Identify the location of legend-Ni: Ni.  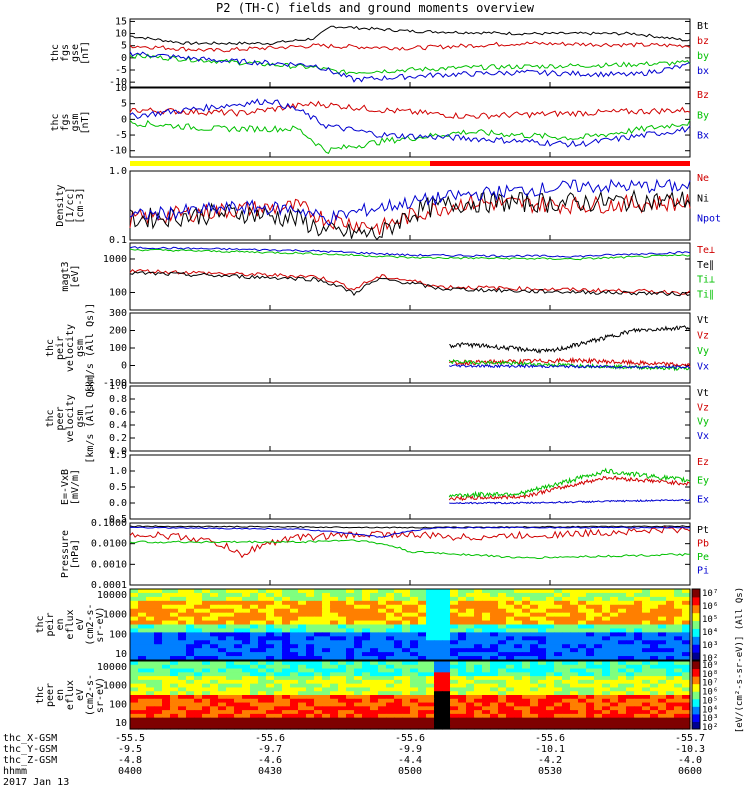
(703, 198).